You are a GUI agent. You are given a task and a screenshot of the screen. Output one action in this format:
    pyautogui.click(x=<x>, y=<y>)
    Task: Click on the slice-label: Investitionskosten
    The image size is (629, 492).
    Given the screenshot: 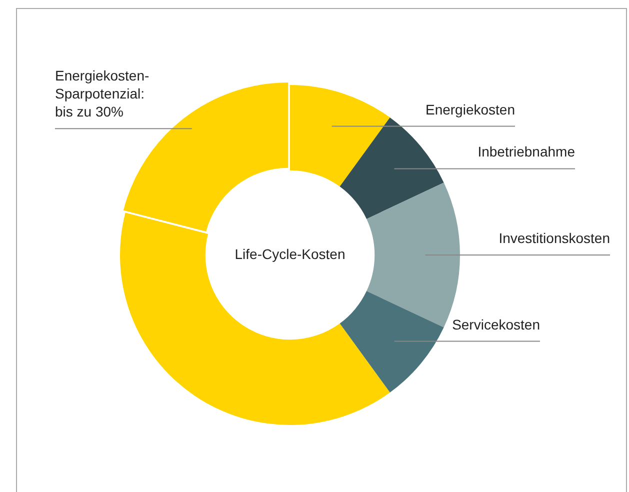 What is the action you would take?
    pyautogui.click(x=554, y=238)
    